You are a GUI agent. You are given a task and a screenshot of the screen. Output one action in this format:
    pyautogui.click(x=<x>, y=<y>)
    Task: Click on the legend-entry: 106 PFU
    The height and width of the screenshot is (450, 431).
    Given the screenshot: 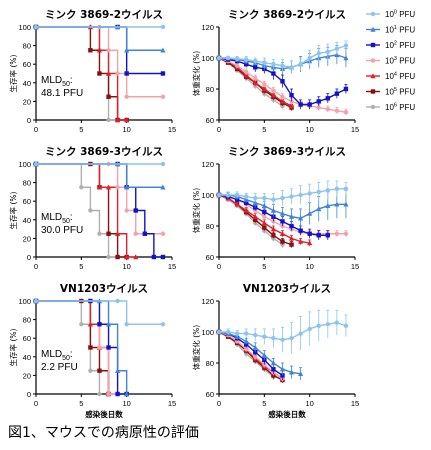 What is the action you would take?
    pyautogui.click(x=390, y=107)
    